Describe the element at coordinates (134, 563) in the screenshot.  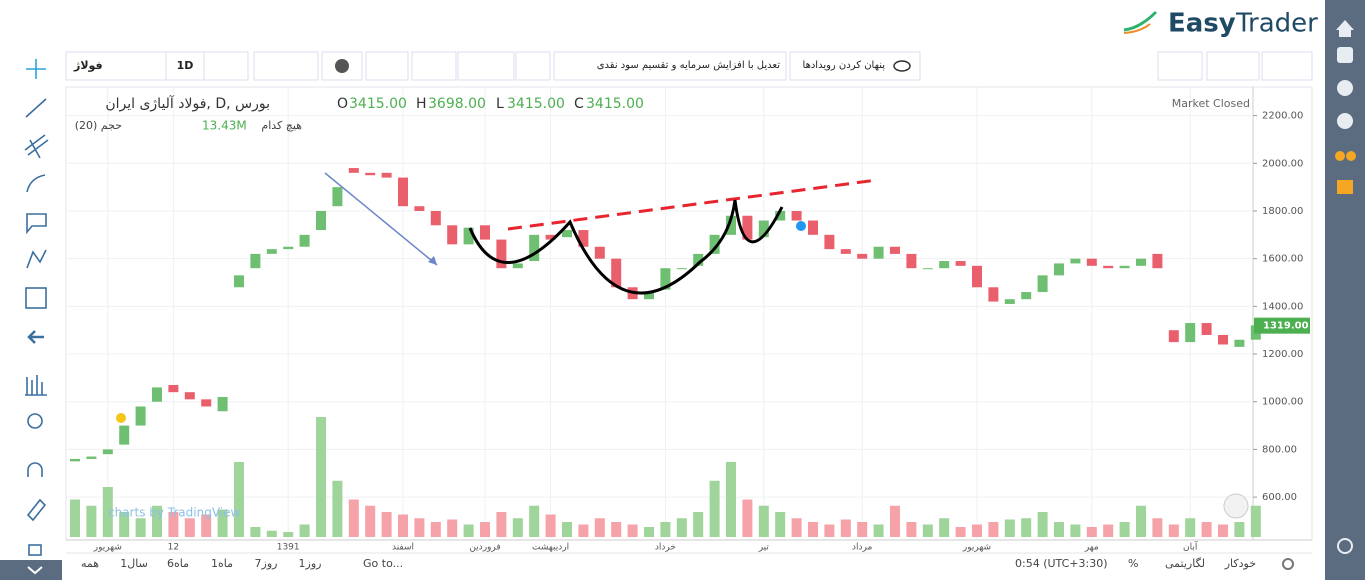
I see `range-button: 1سال` at that location.